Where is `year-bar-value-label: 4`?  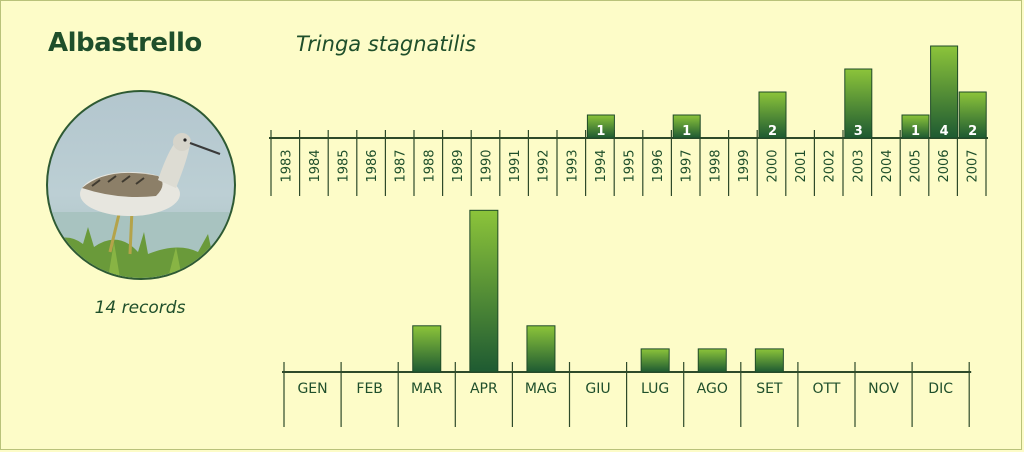 year-bar-value-label: 4 is located at coordinates (944, 131).